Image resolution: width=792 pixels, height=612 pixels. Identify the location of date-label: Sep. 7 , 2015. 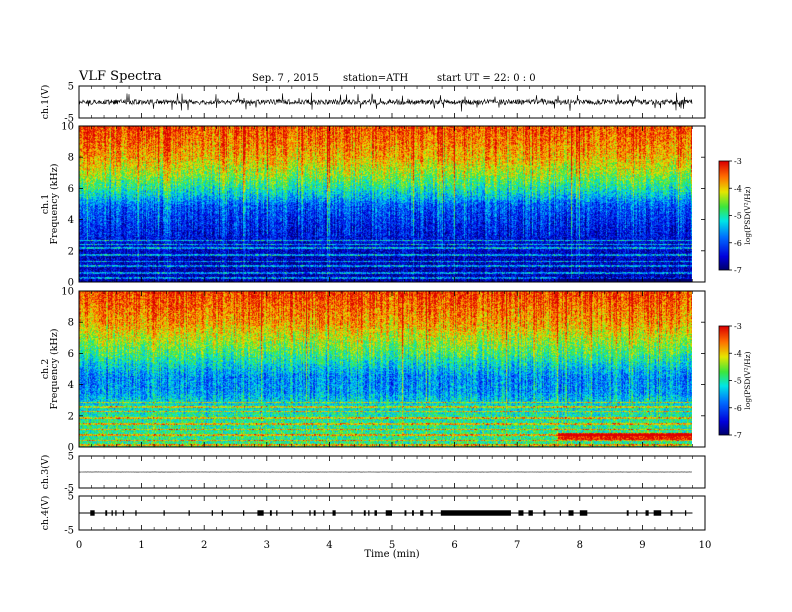
(285, 78).